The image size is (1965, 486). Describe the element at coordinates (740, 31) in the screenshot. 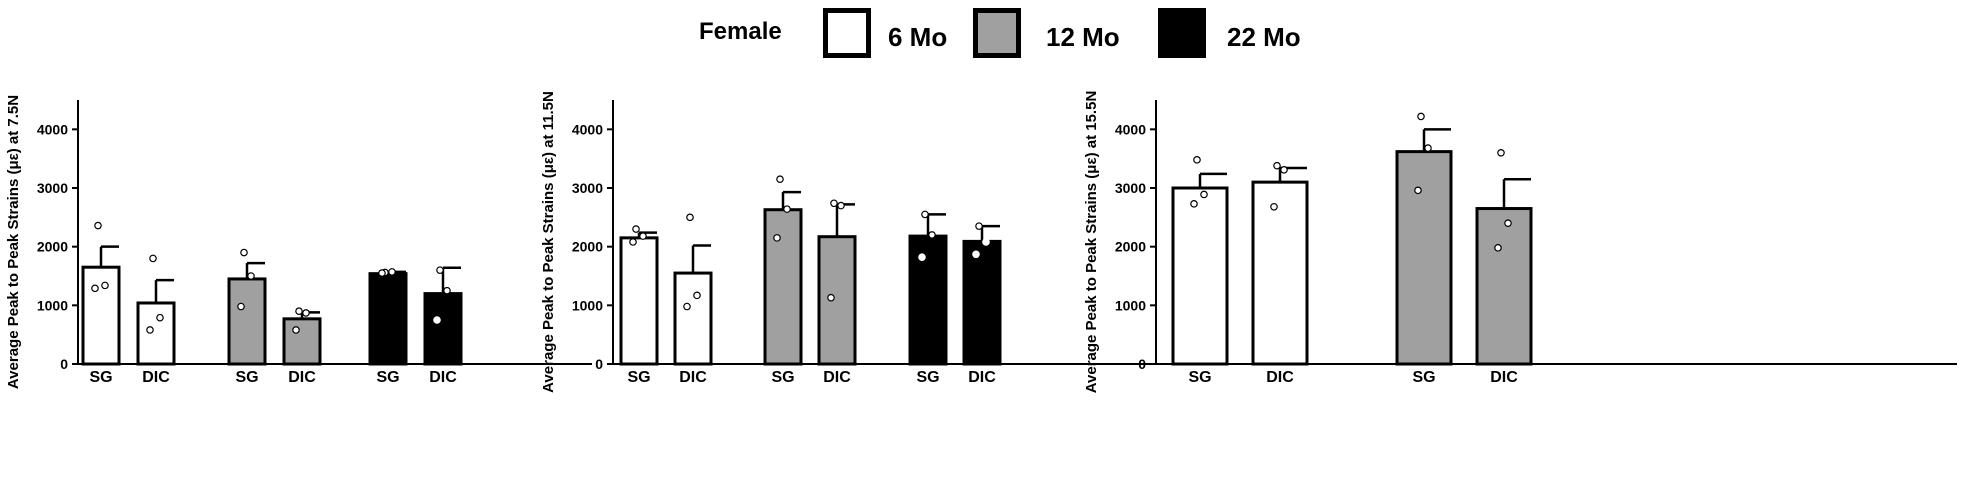

I see `legend-title: Female` at that location.